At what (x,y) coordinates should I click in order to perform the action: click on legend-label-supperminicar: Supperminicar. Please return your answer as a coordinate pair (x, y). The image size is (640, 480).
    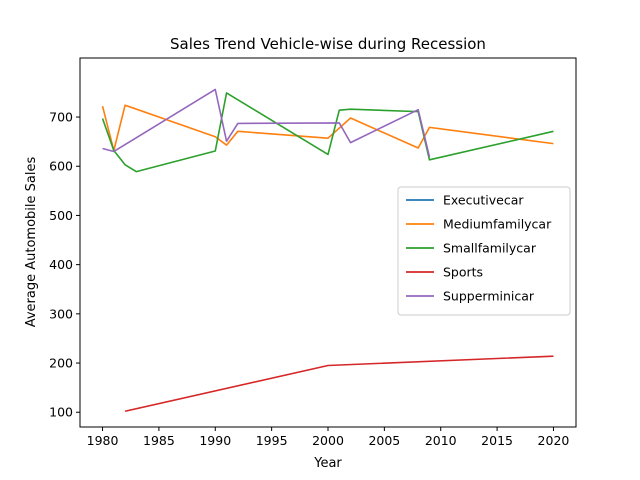
    Looking at the image, I should click on (489, 296).